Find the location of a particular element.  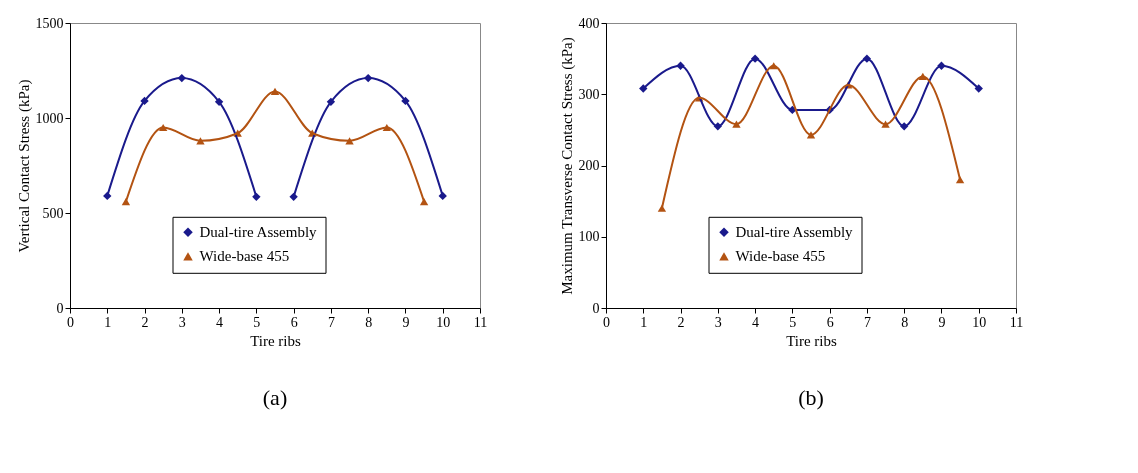

y-tick-label: 300 is located at coordinates (589, 94).